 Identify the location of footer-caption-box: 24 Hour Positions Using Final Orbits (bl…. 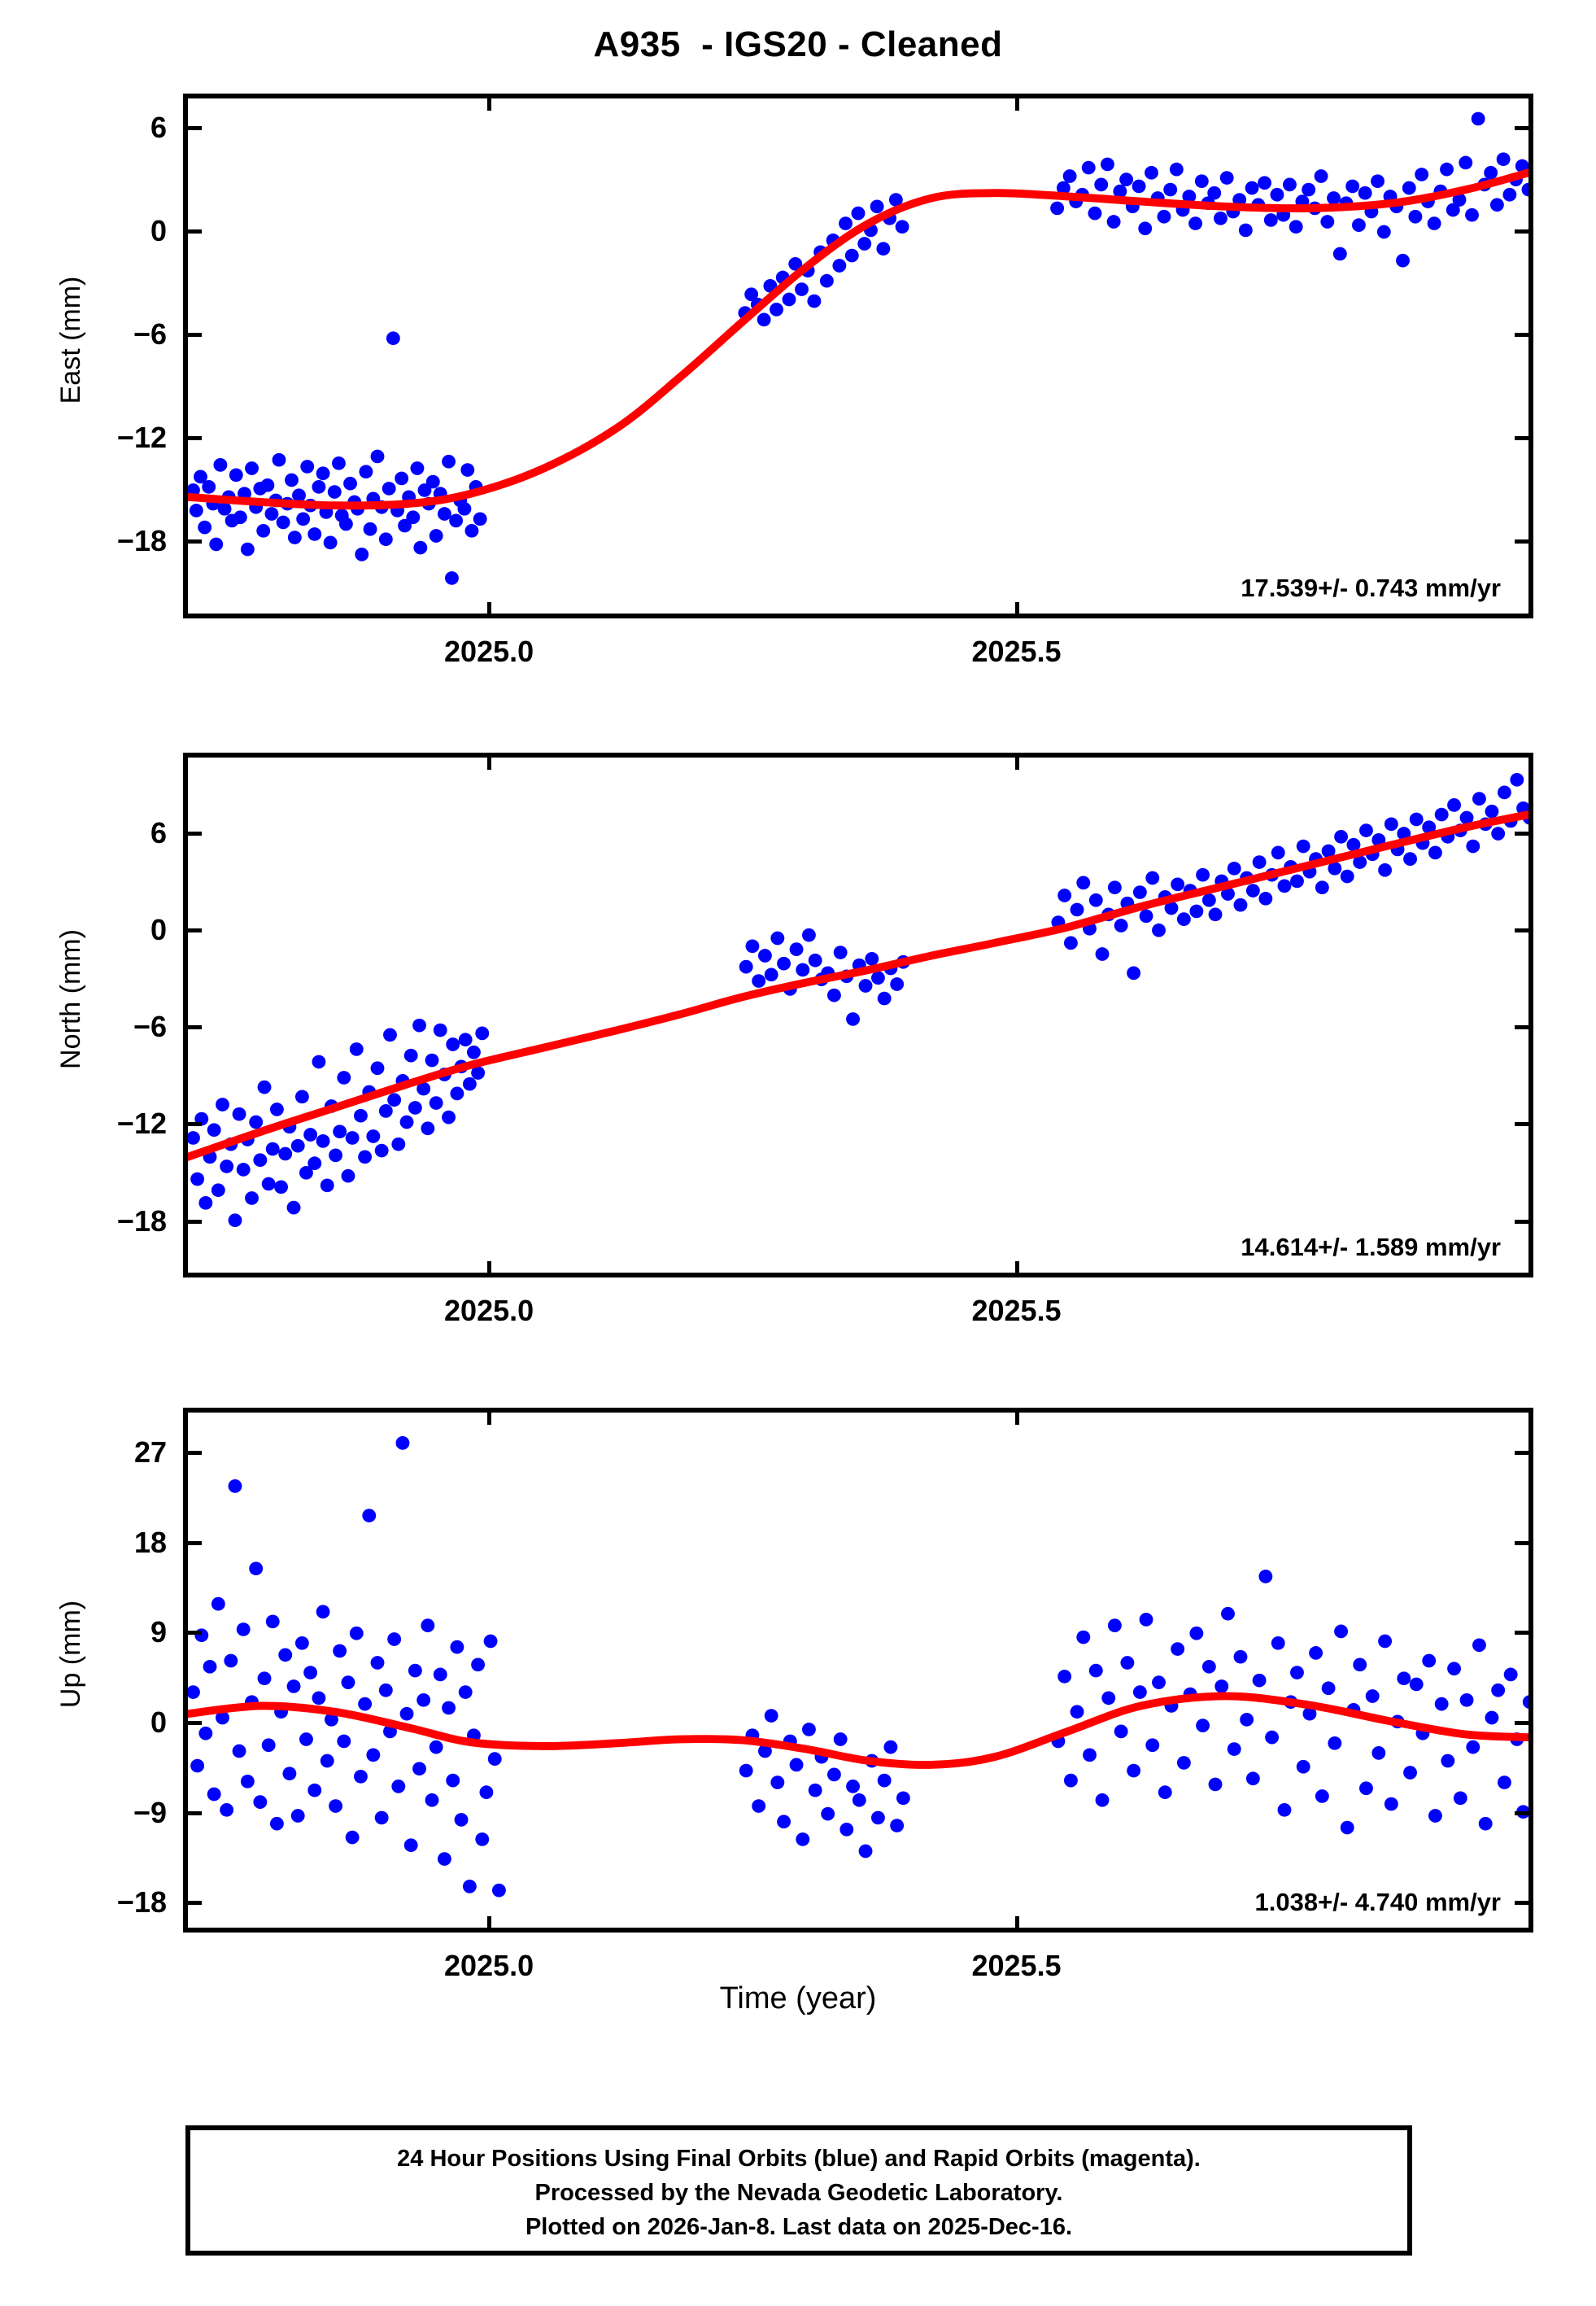
(798, 2190).